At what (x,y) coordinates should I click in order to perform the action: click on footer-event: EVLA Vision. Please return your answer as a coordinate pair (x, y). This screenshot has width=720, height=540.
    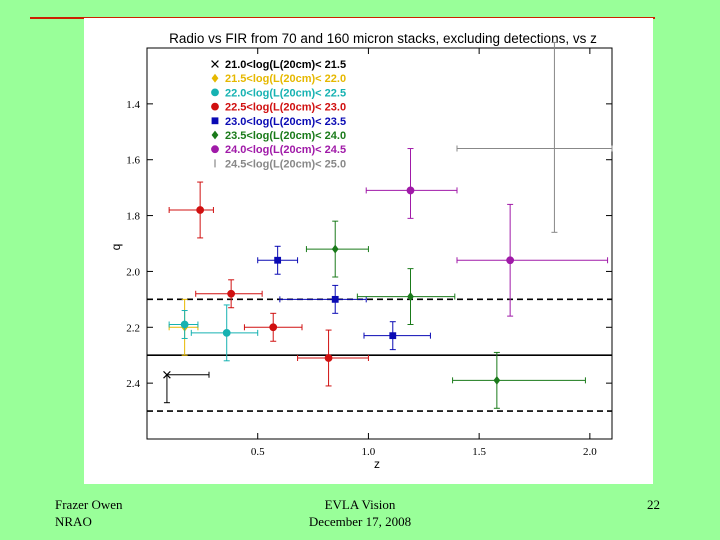
    Looking at the image, I should click on (360, 504).